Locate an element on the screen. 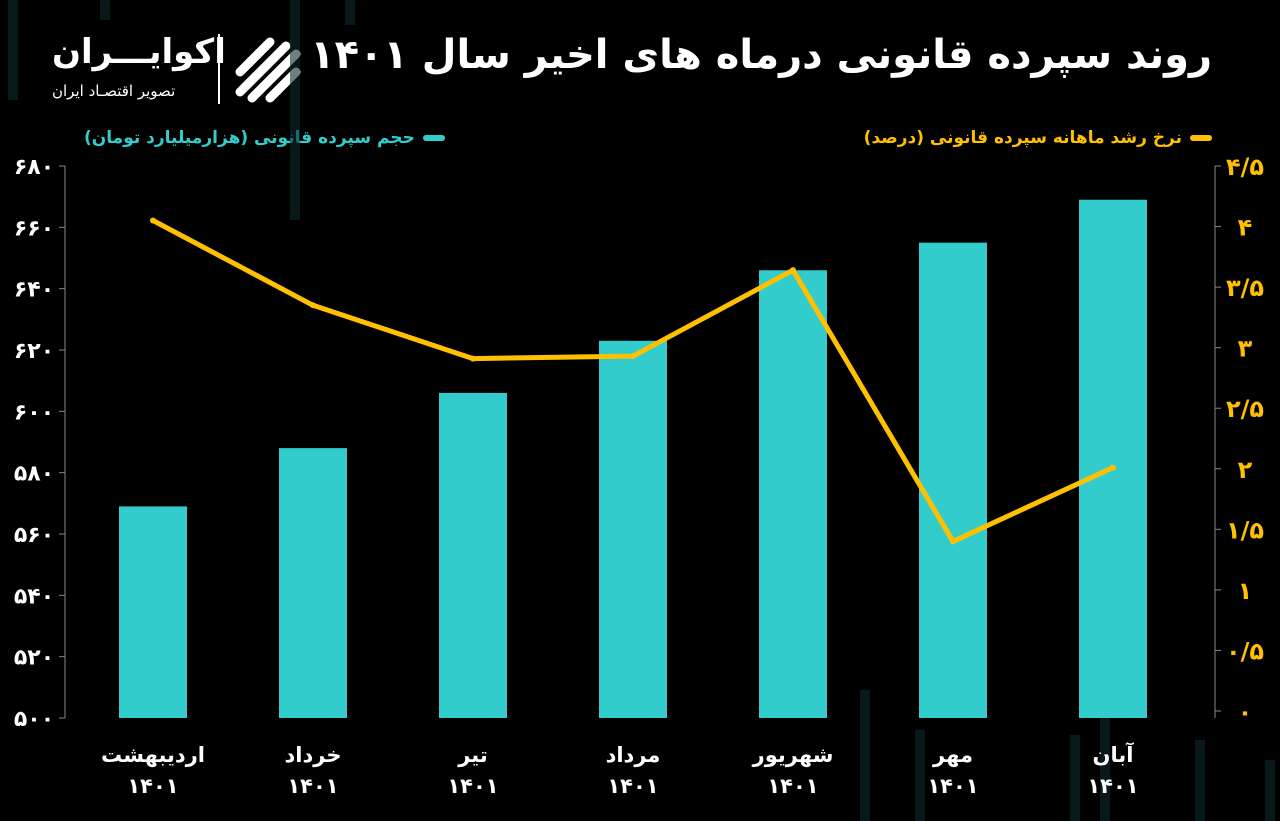 This screenshot has width=1280, height=821. x-tick-label-month: مرداد is located at coordinates (633, 755).